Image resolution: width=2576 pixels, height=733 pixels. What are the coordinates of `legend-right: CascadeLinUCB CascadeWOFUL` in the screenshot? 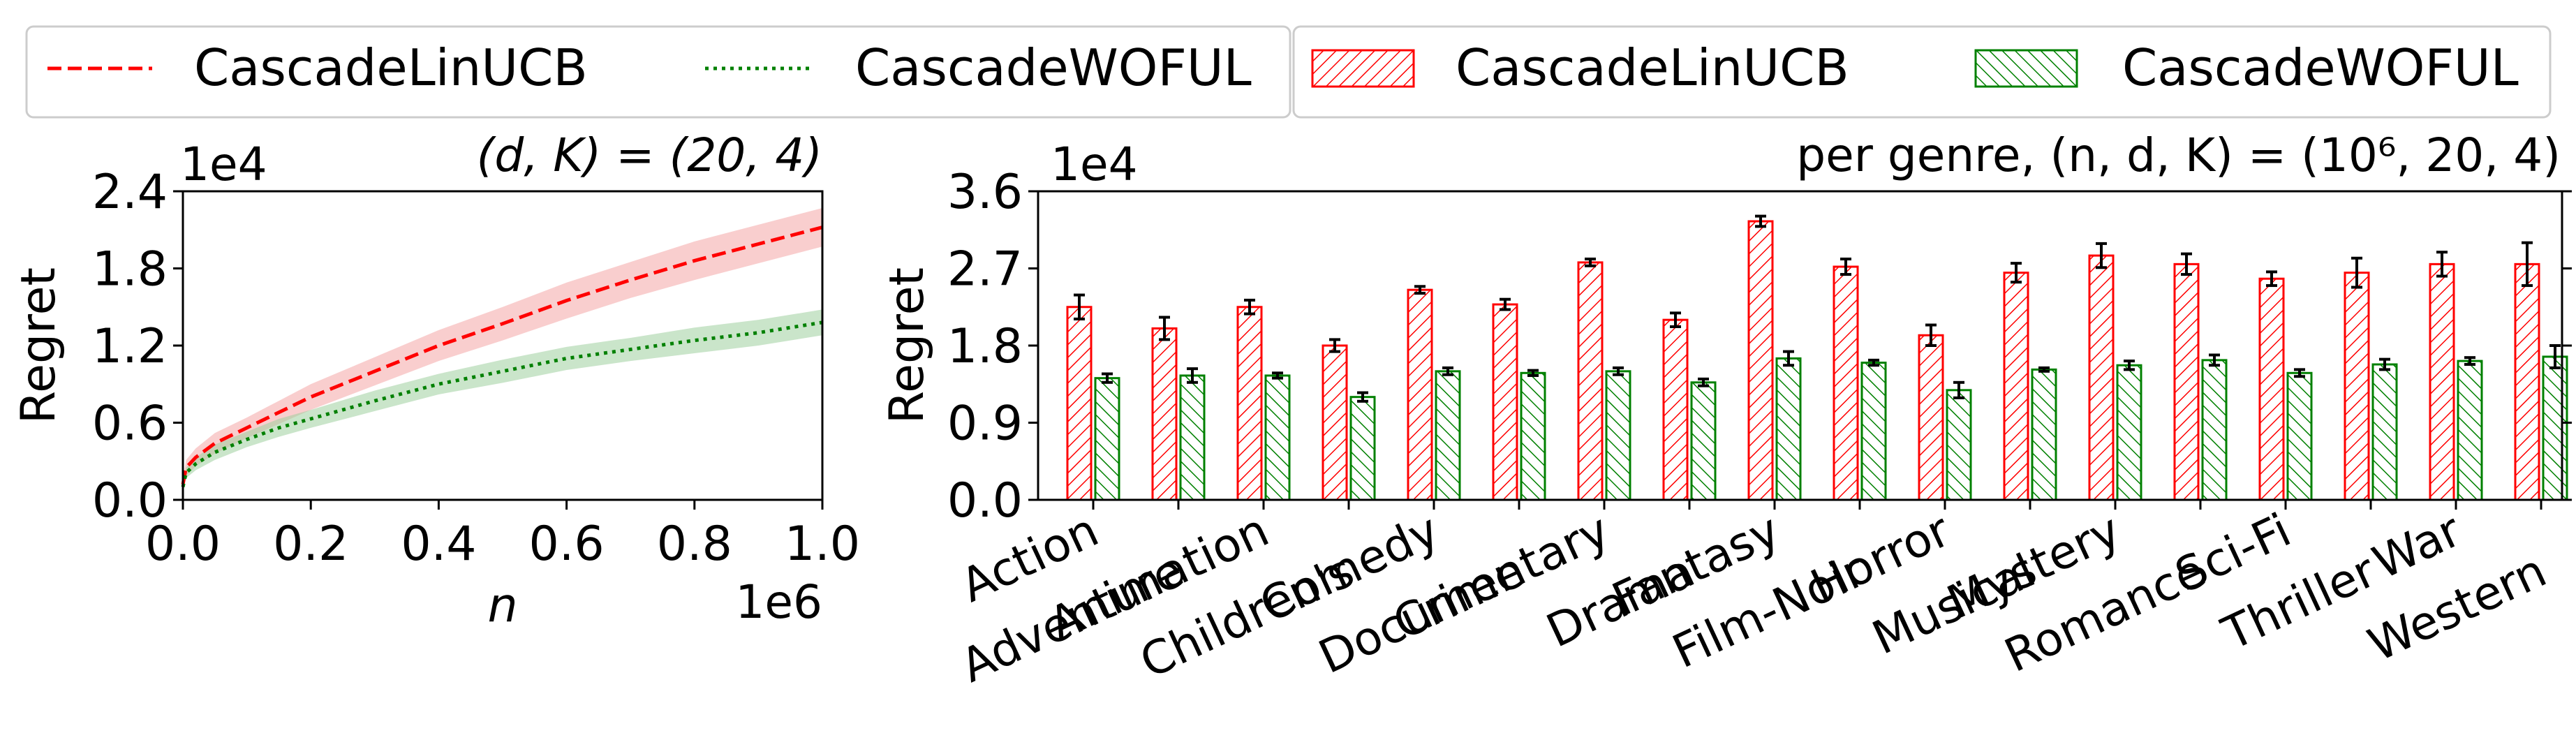 It's located at (1922, 72).